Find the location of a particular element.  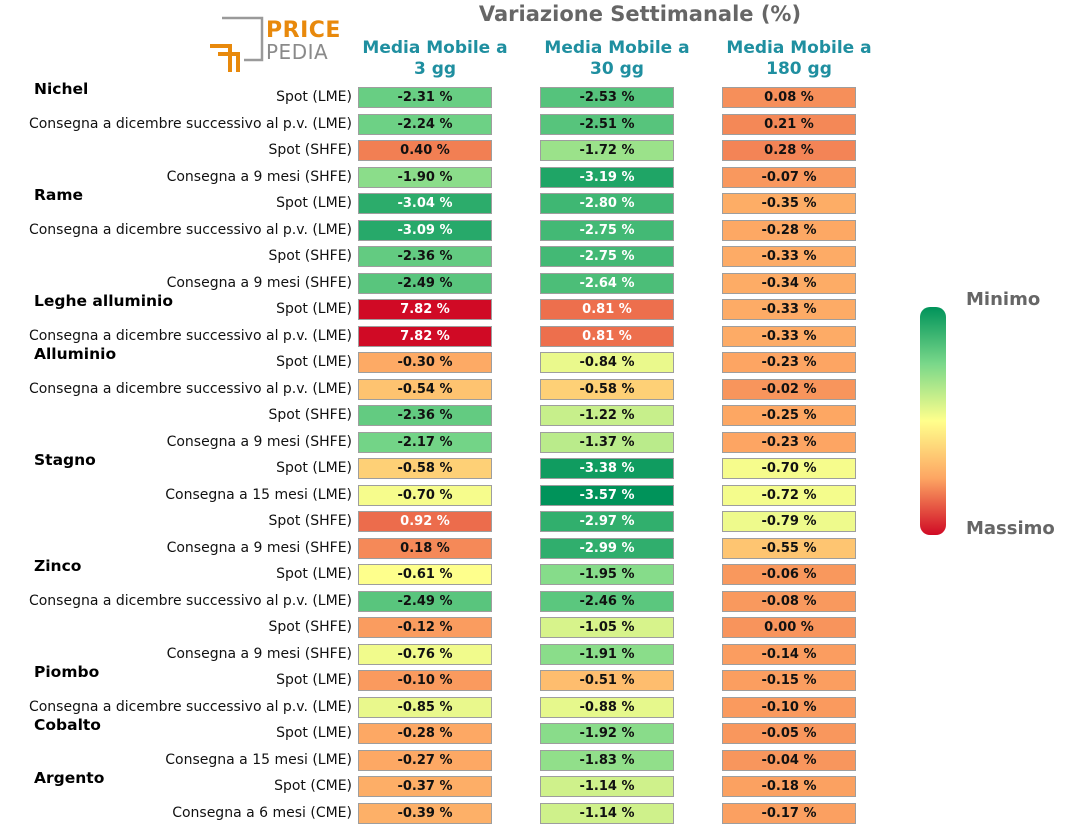

heatmap-cell: -2.24 % is located at coordinates (425, 124).